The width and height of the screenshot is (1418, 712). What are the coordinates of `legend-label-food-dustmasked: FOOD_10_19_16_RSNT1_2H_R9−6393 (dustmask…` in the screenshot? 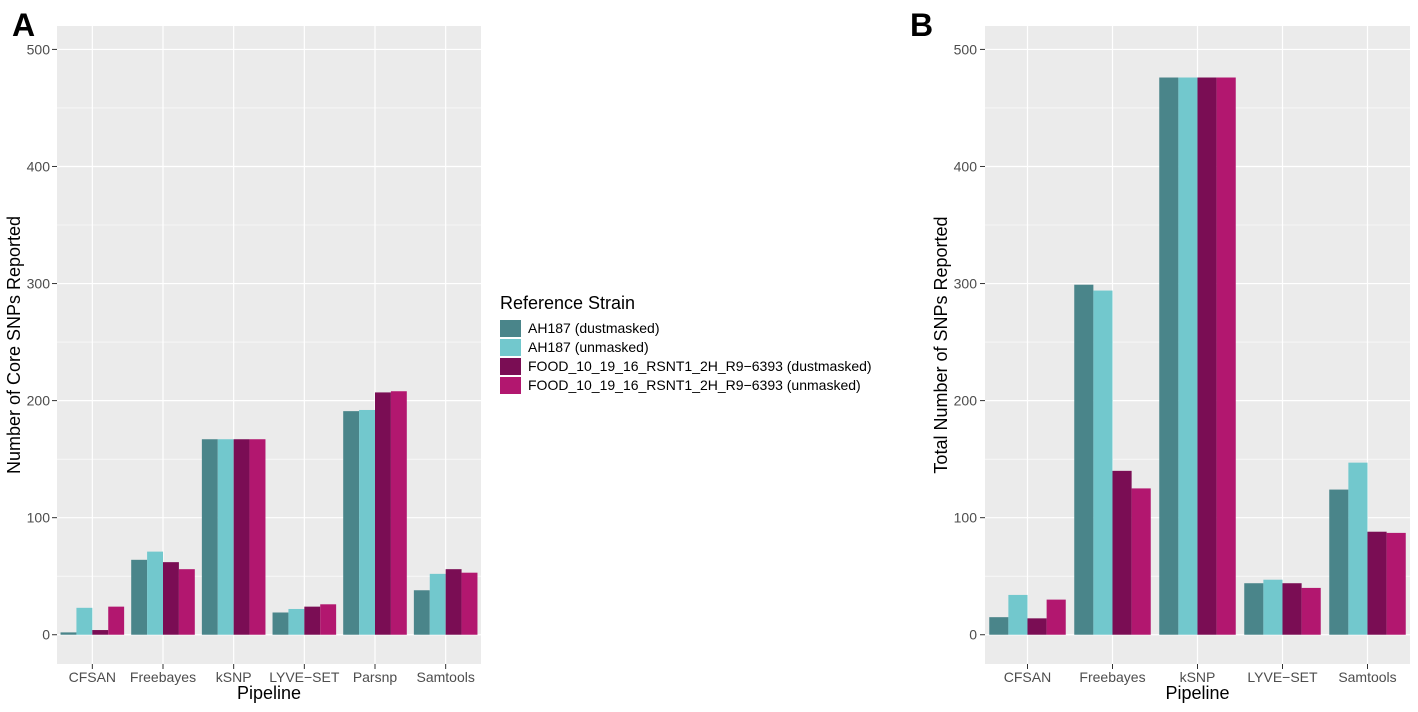 It's located at (700, 366).